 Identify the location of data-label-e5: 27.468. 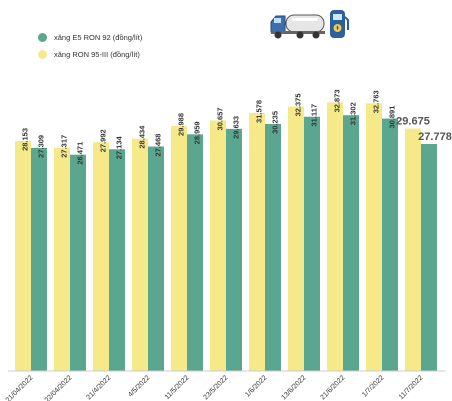
(157, 145).